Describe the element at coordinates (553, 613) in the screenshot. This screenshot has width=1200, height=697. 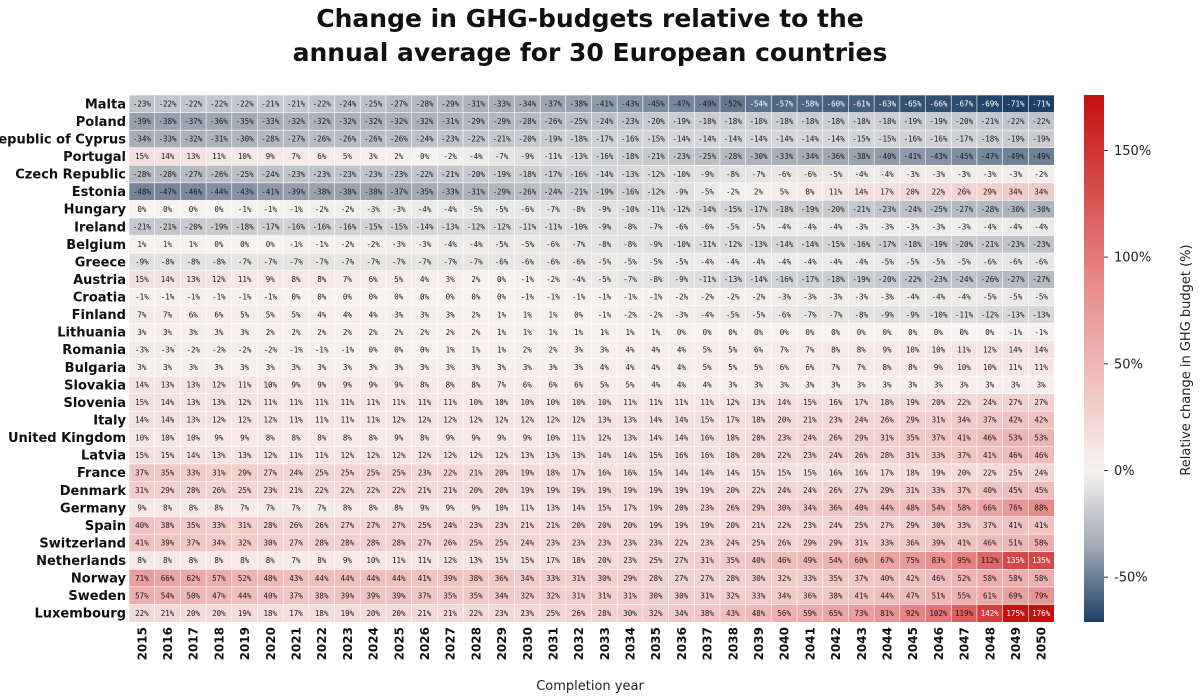
I see `cell-value-label: 25%` at that location.